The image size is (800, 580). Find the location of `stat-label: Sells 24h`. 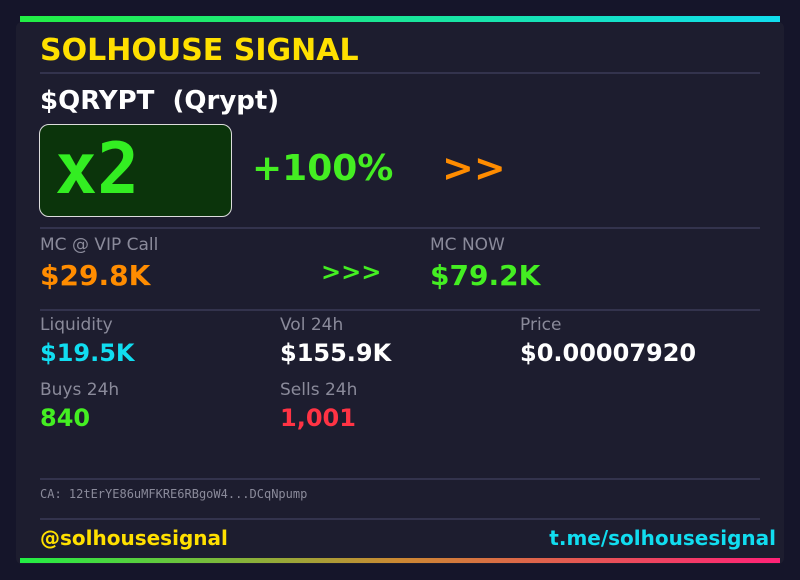

stat-label: Sells 24h is located at coordinates (319, 390).